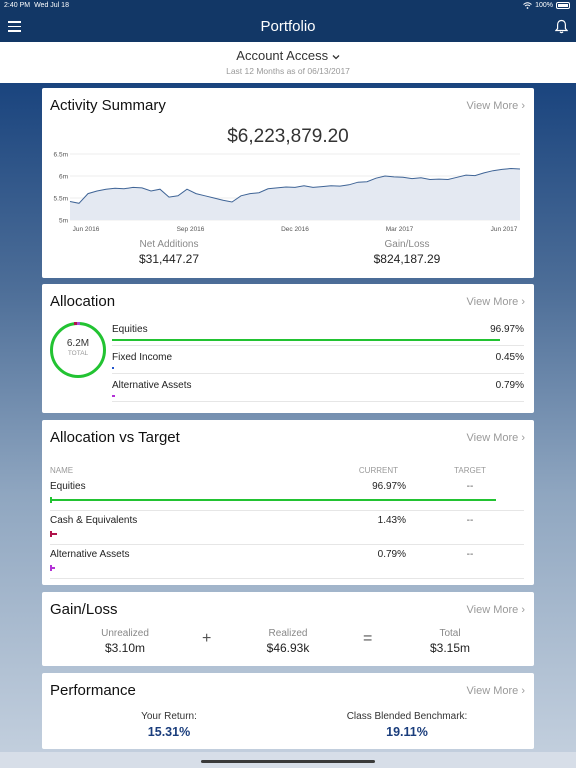 The image size is (576, 768). What do you see at coordinates (125, 648) in the screenshot?
I see `unrealized-value: $3.10m` at bounding box center [125, 648].